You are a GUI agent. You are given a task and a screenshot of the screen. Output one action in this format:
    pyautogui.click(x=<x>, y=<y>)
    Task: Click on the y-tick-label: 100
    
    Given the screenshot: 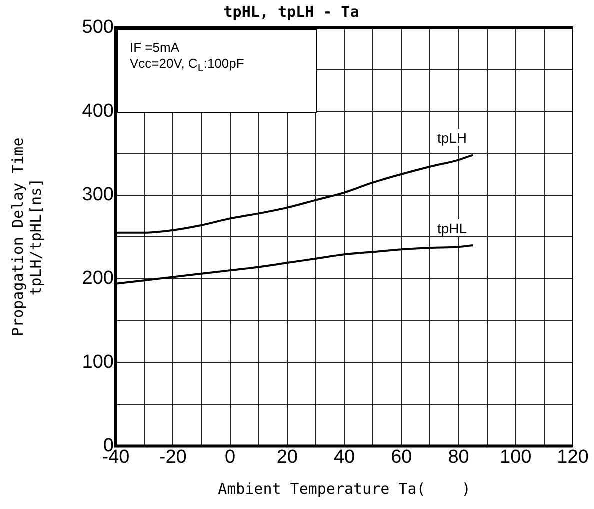 What is the action you would take?
    pyautogui.click(x=98, y=362)
    